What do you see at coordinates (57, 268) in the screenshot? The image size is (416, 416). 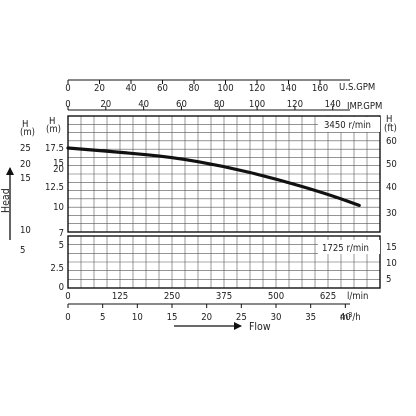 I see `lower-head-m-tick-label: 2.5` at bounding box center [57, 268].